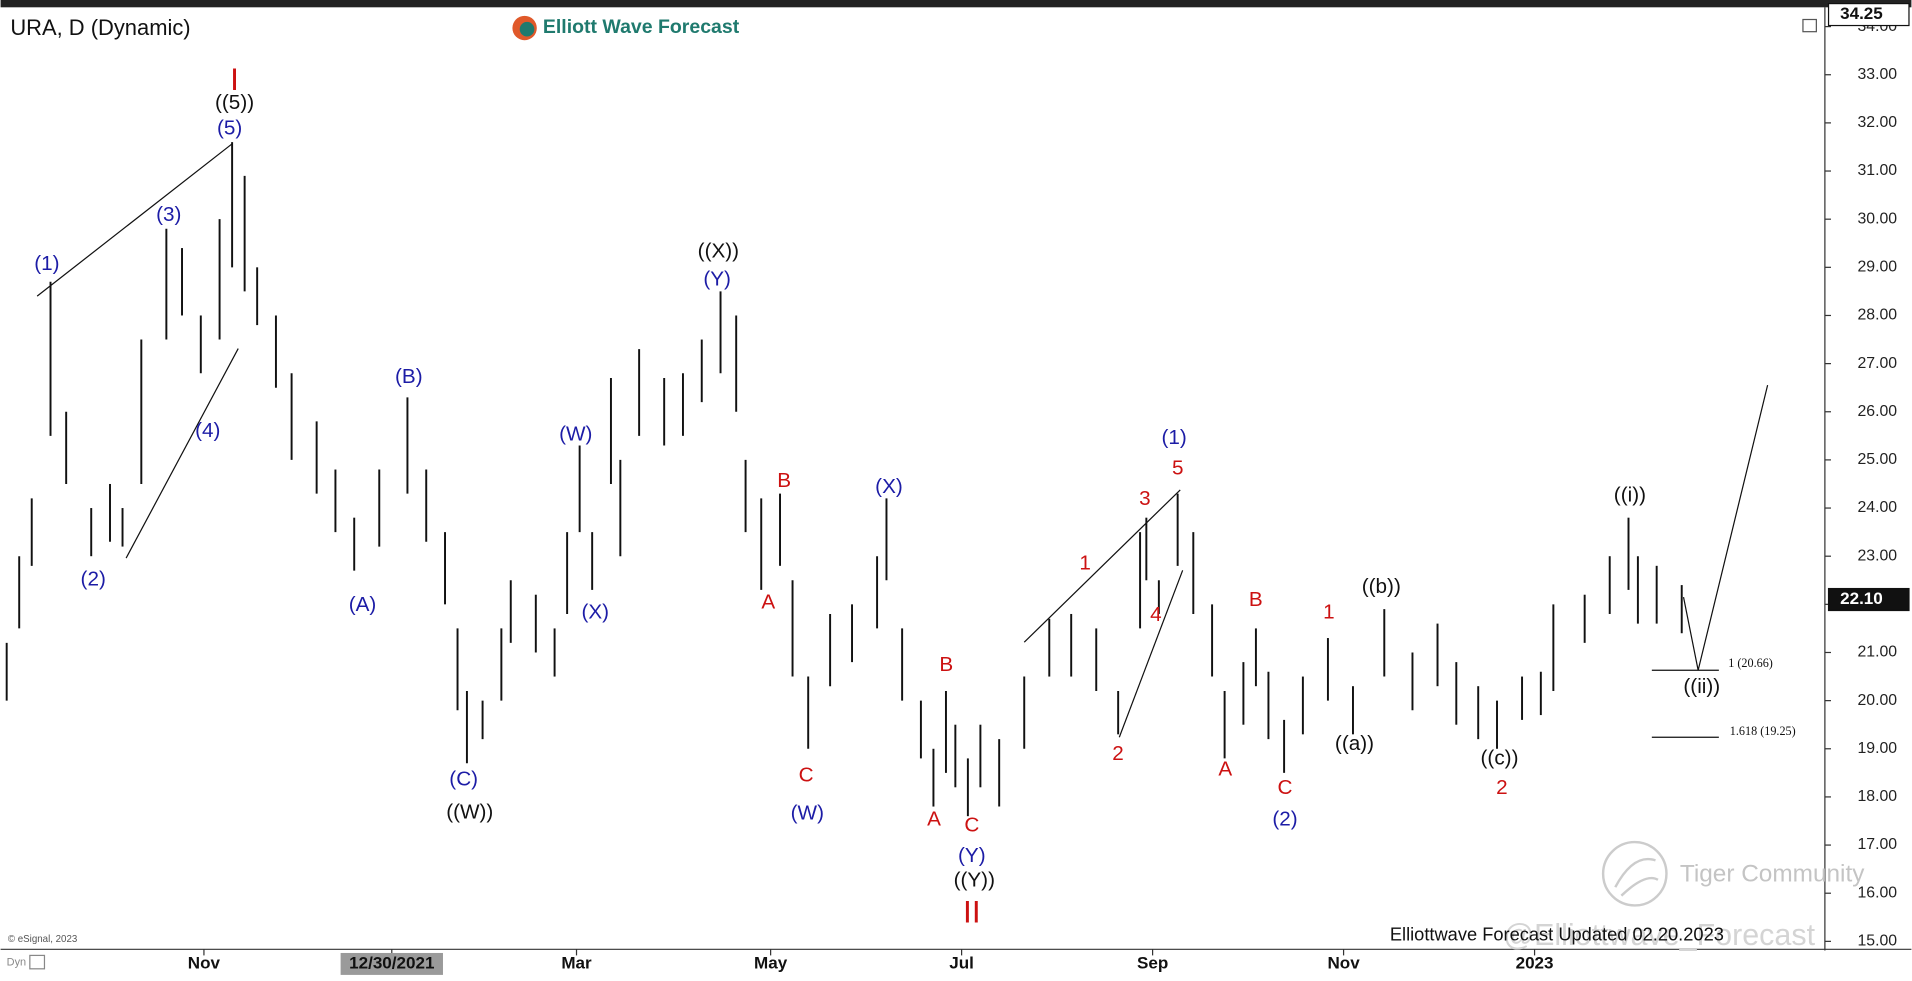 This screenshot has height=981, width=1912. I want to click on wave-label: (A), so click(363, 604).